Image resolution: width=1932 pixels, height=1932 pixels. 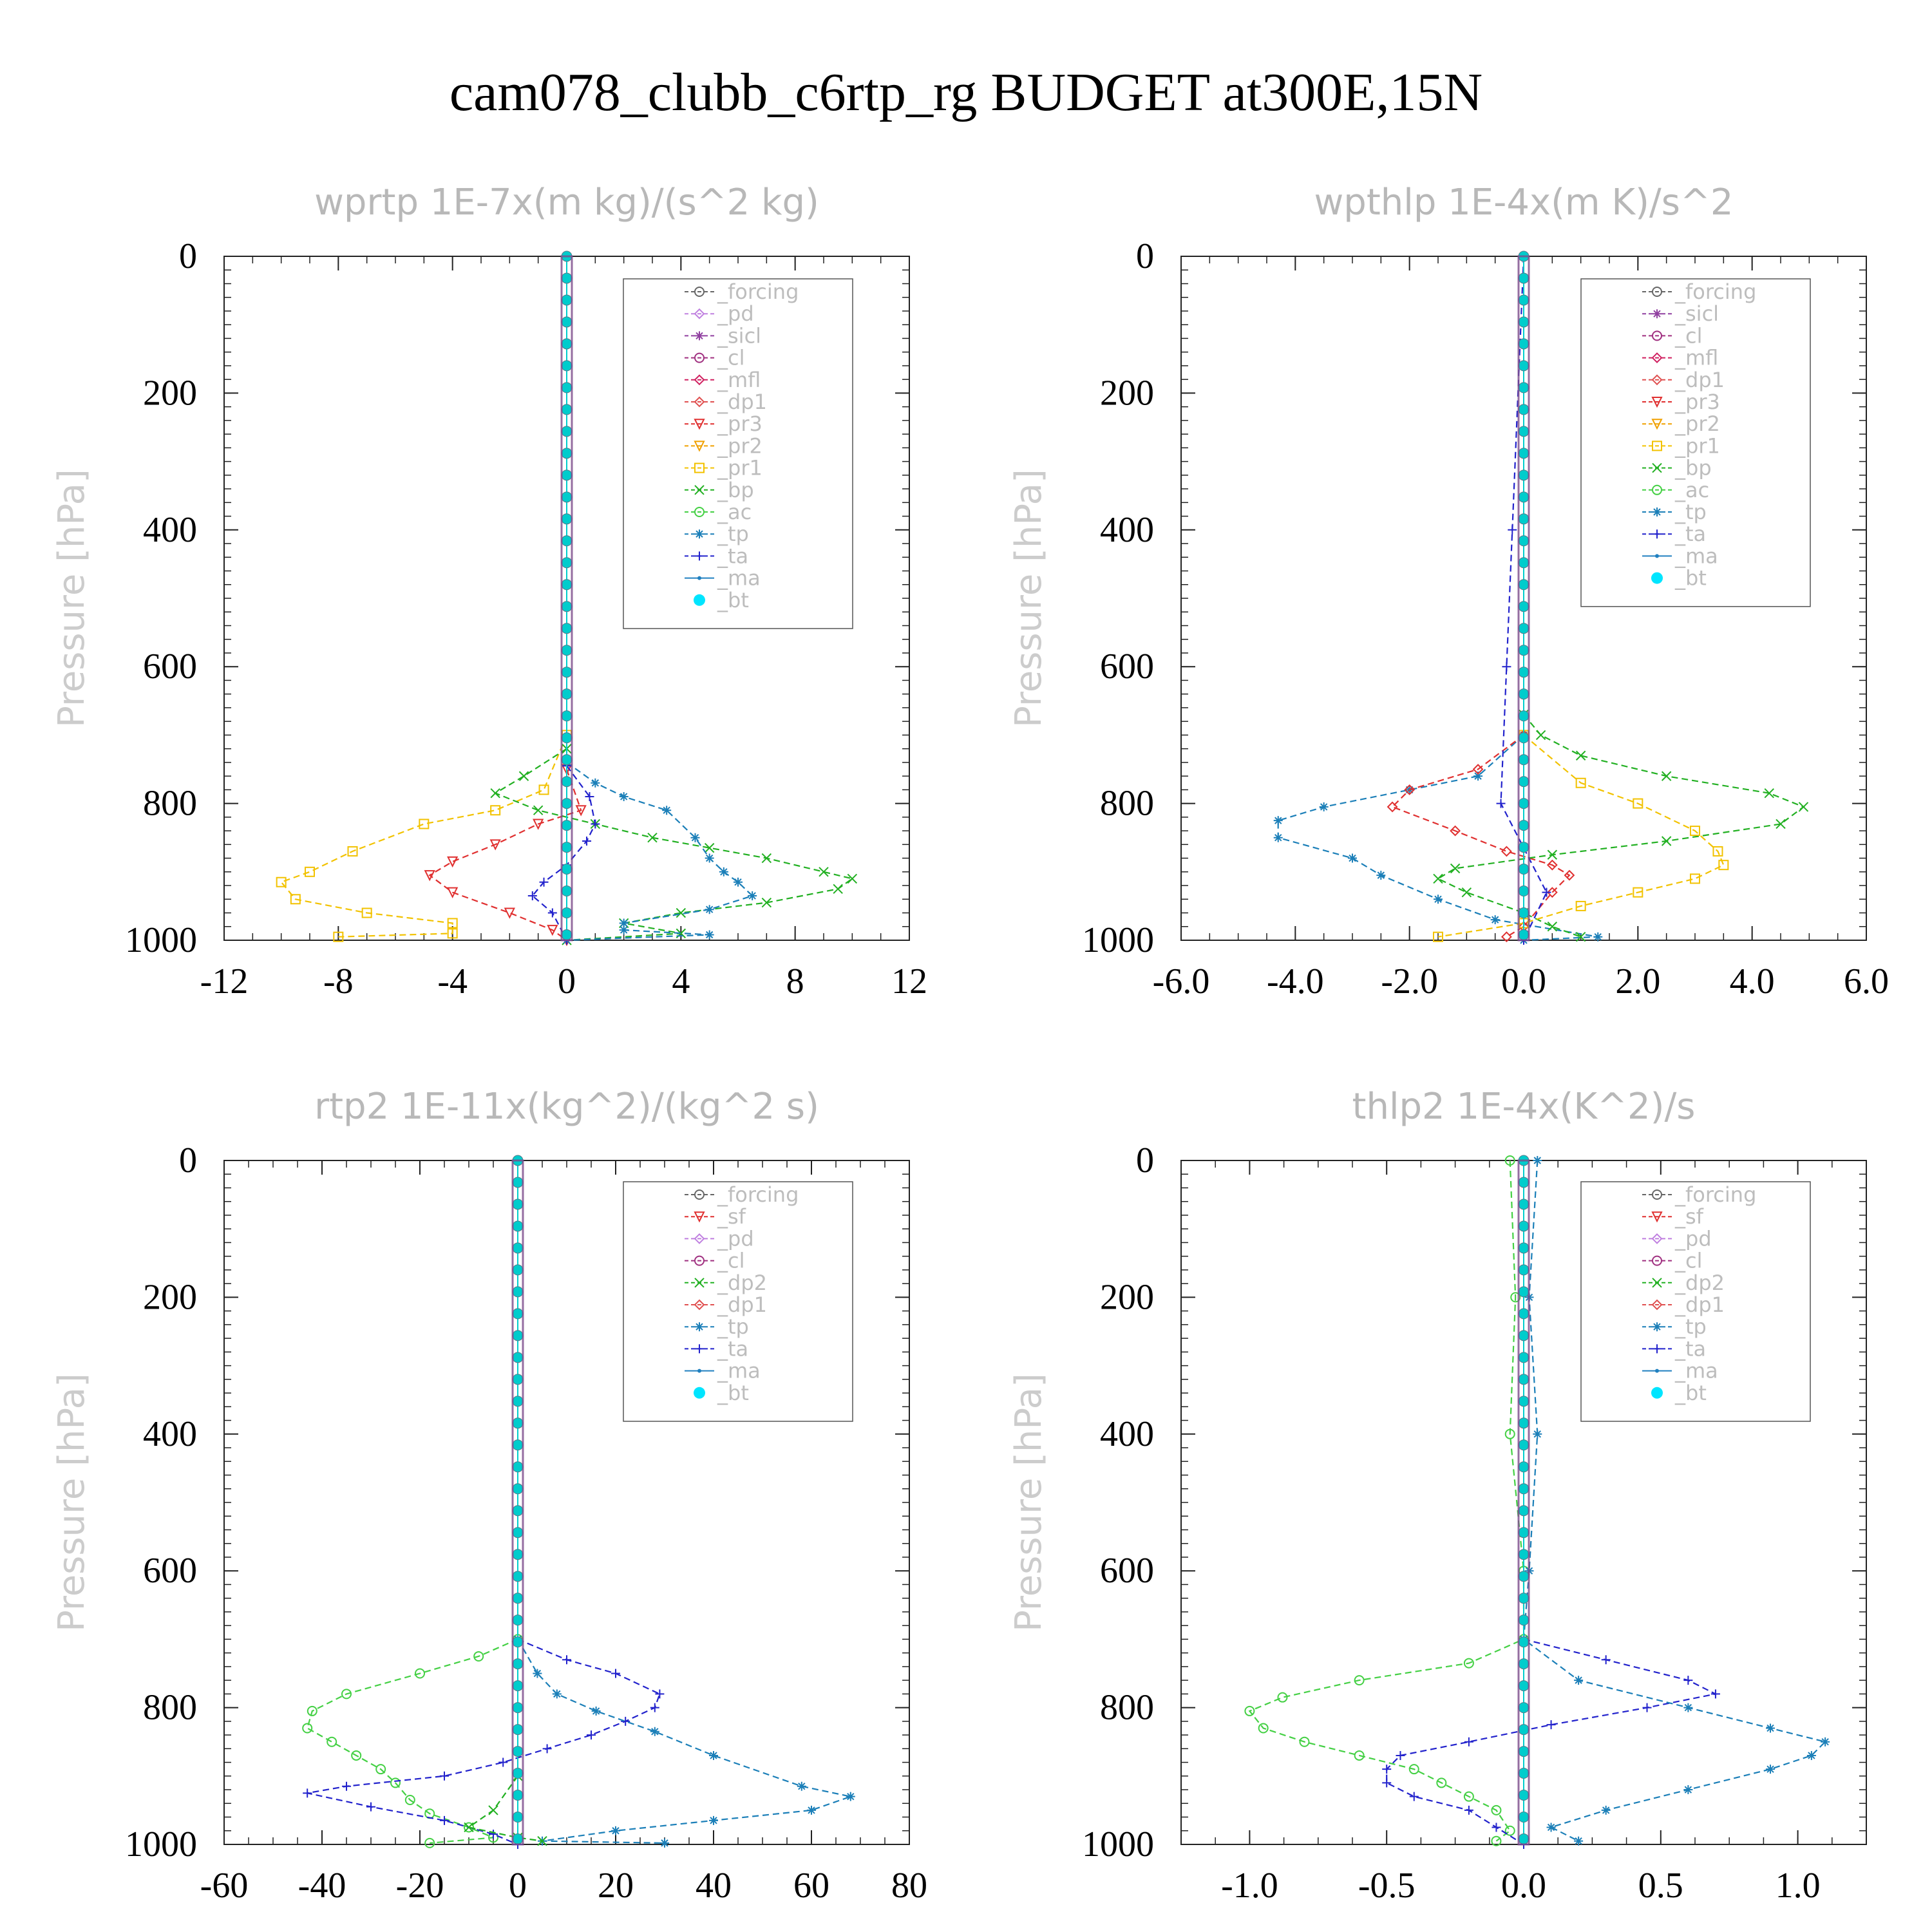 I want to click on legend-label: _ta, so click(x=732, y=556).